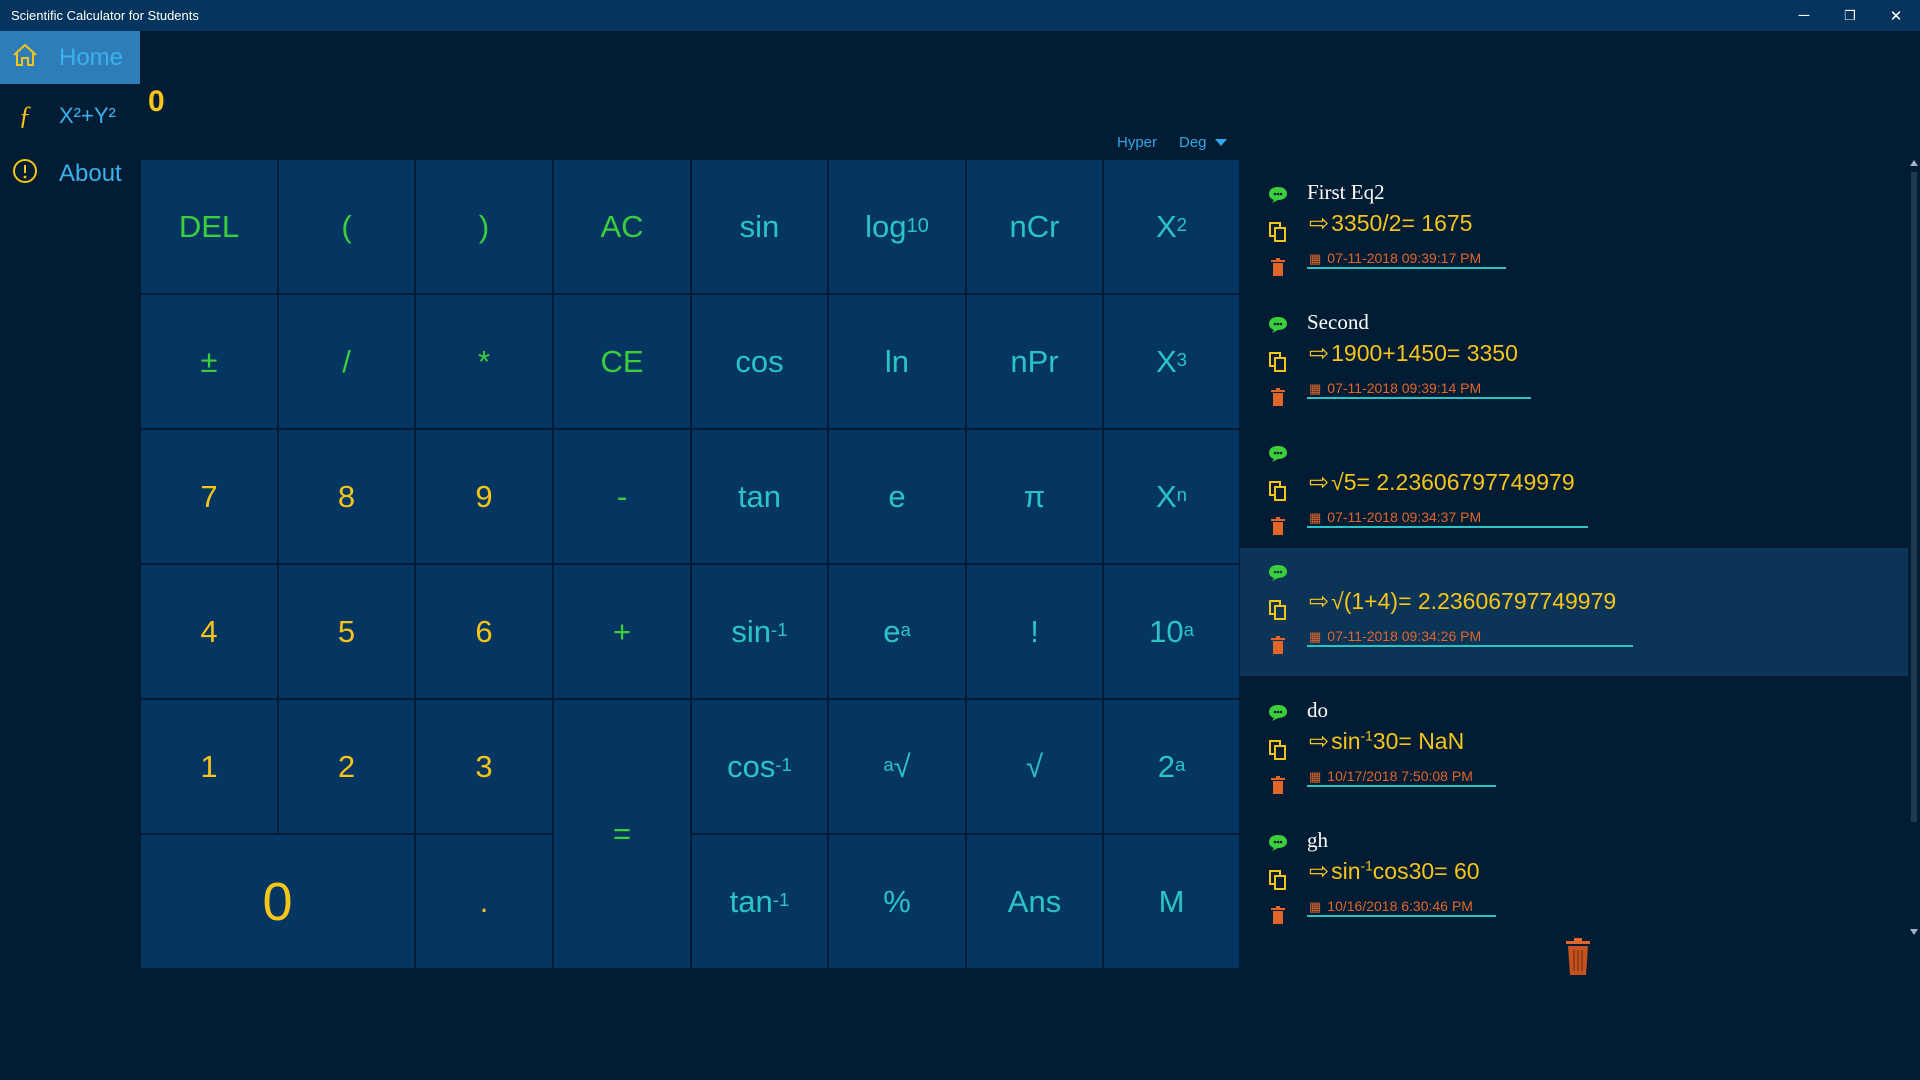  I want to click on digit-9-button: 9, so click(484, 496).